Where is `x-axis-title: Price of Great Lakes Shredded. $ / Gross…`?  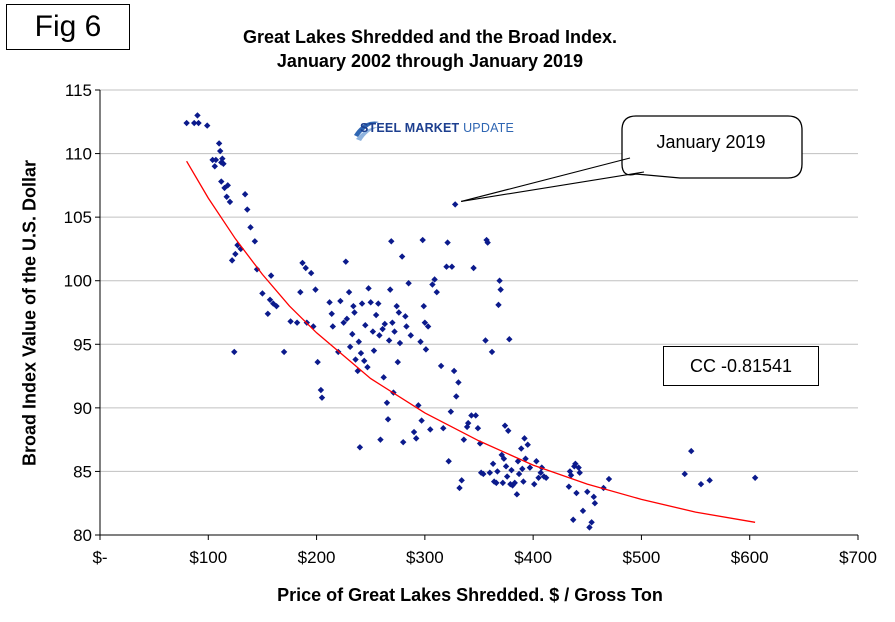 x-axis-title: Price of Great Lakes Shredded. $ / Gross… is located at coordinates (470, 595).